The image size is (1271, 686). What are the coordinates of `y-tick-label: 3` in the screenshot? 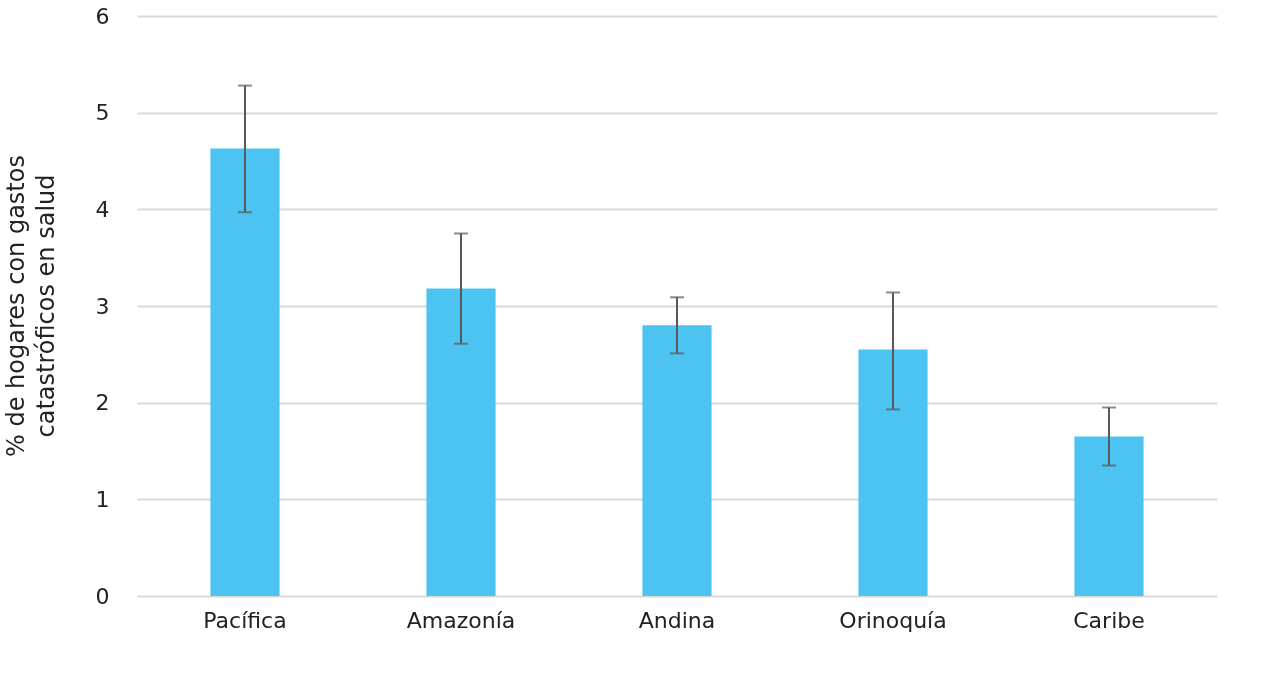 It's located at (102, 306).